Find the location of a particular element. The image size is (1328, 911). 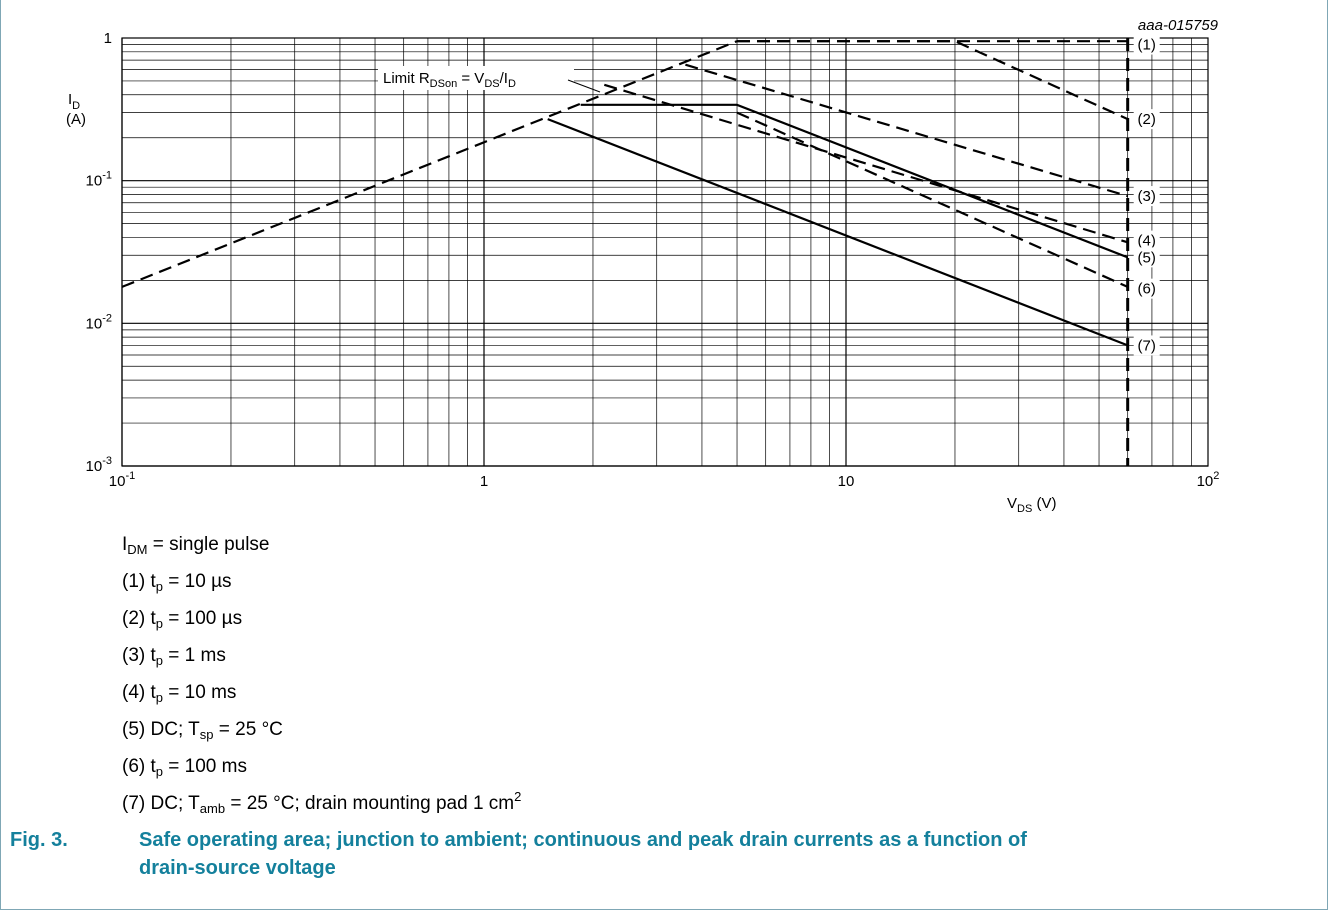

limit-rdson-label: Limit RDSon = VDS/ID is located at coordinates (489, 79).